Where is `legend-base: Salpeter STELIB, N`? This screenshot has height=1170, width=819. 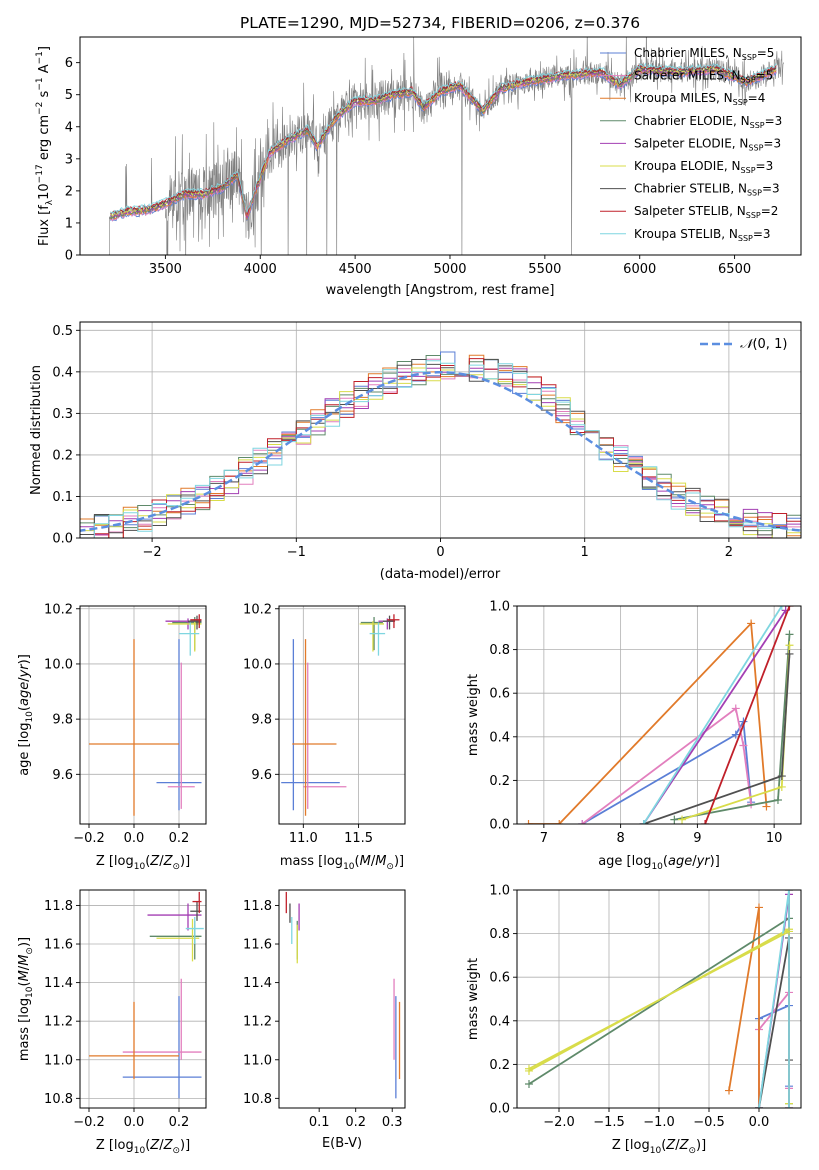
legend-base: Salpeter STELIB, N is located at coordinates (690, 211).